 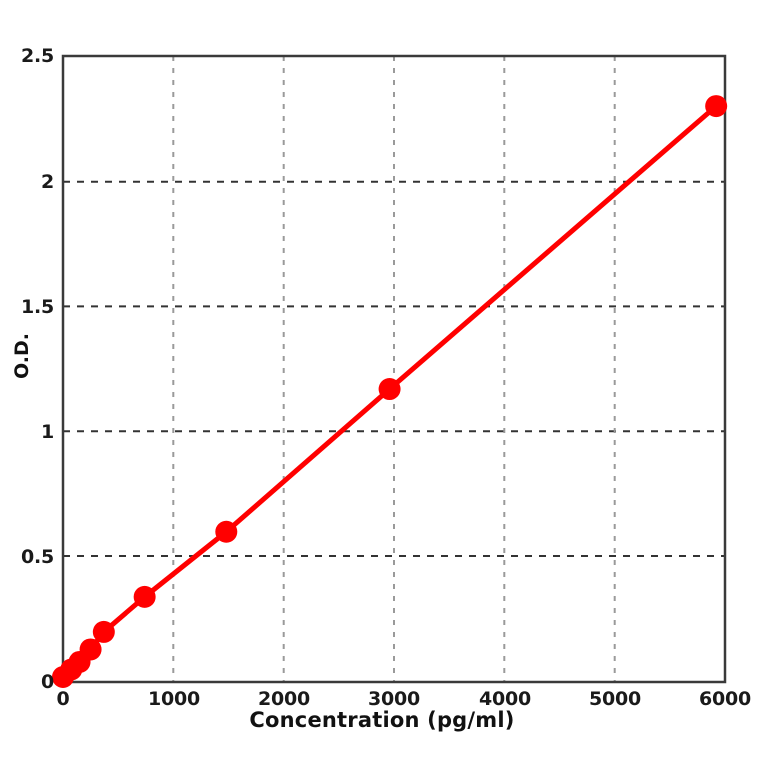 What do you see at coordinates (37, 557) in the screenshot?
I see `y-tick-label-0-5: 0.5` at bounding box center [37, 557].